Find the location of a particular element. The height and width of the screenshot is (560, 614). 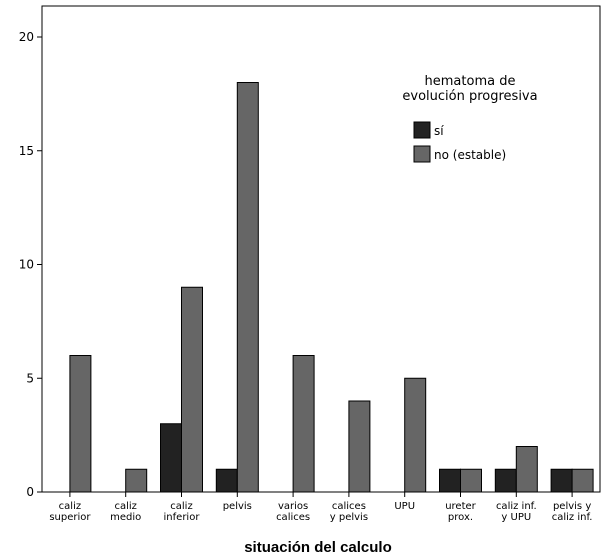

x-tick-label: prox. is located at coordinates (460, 517).